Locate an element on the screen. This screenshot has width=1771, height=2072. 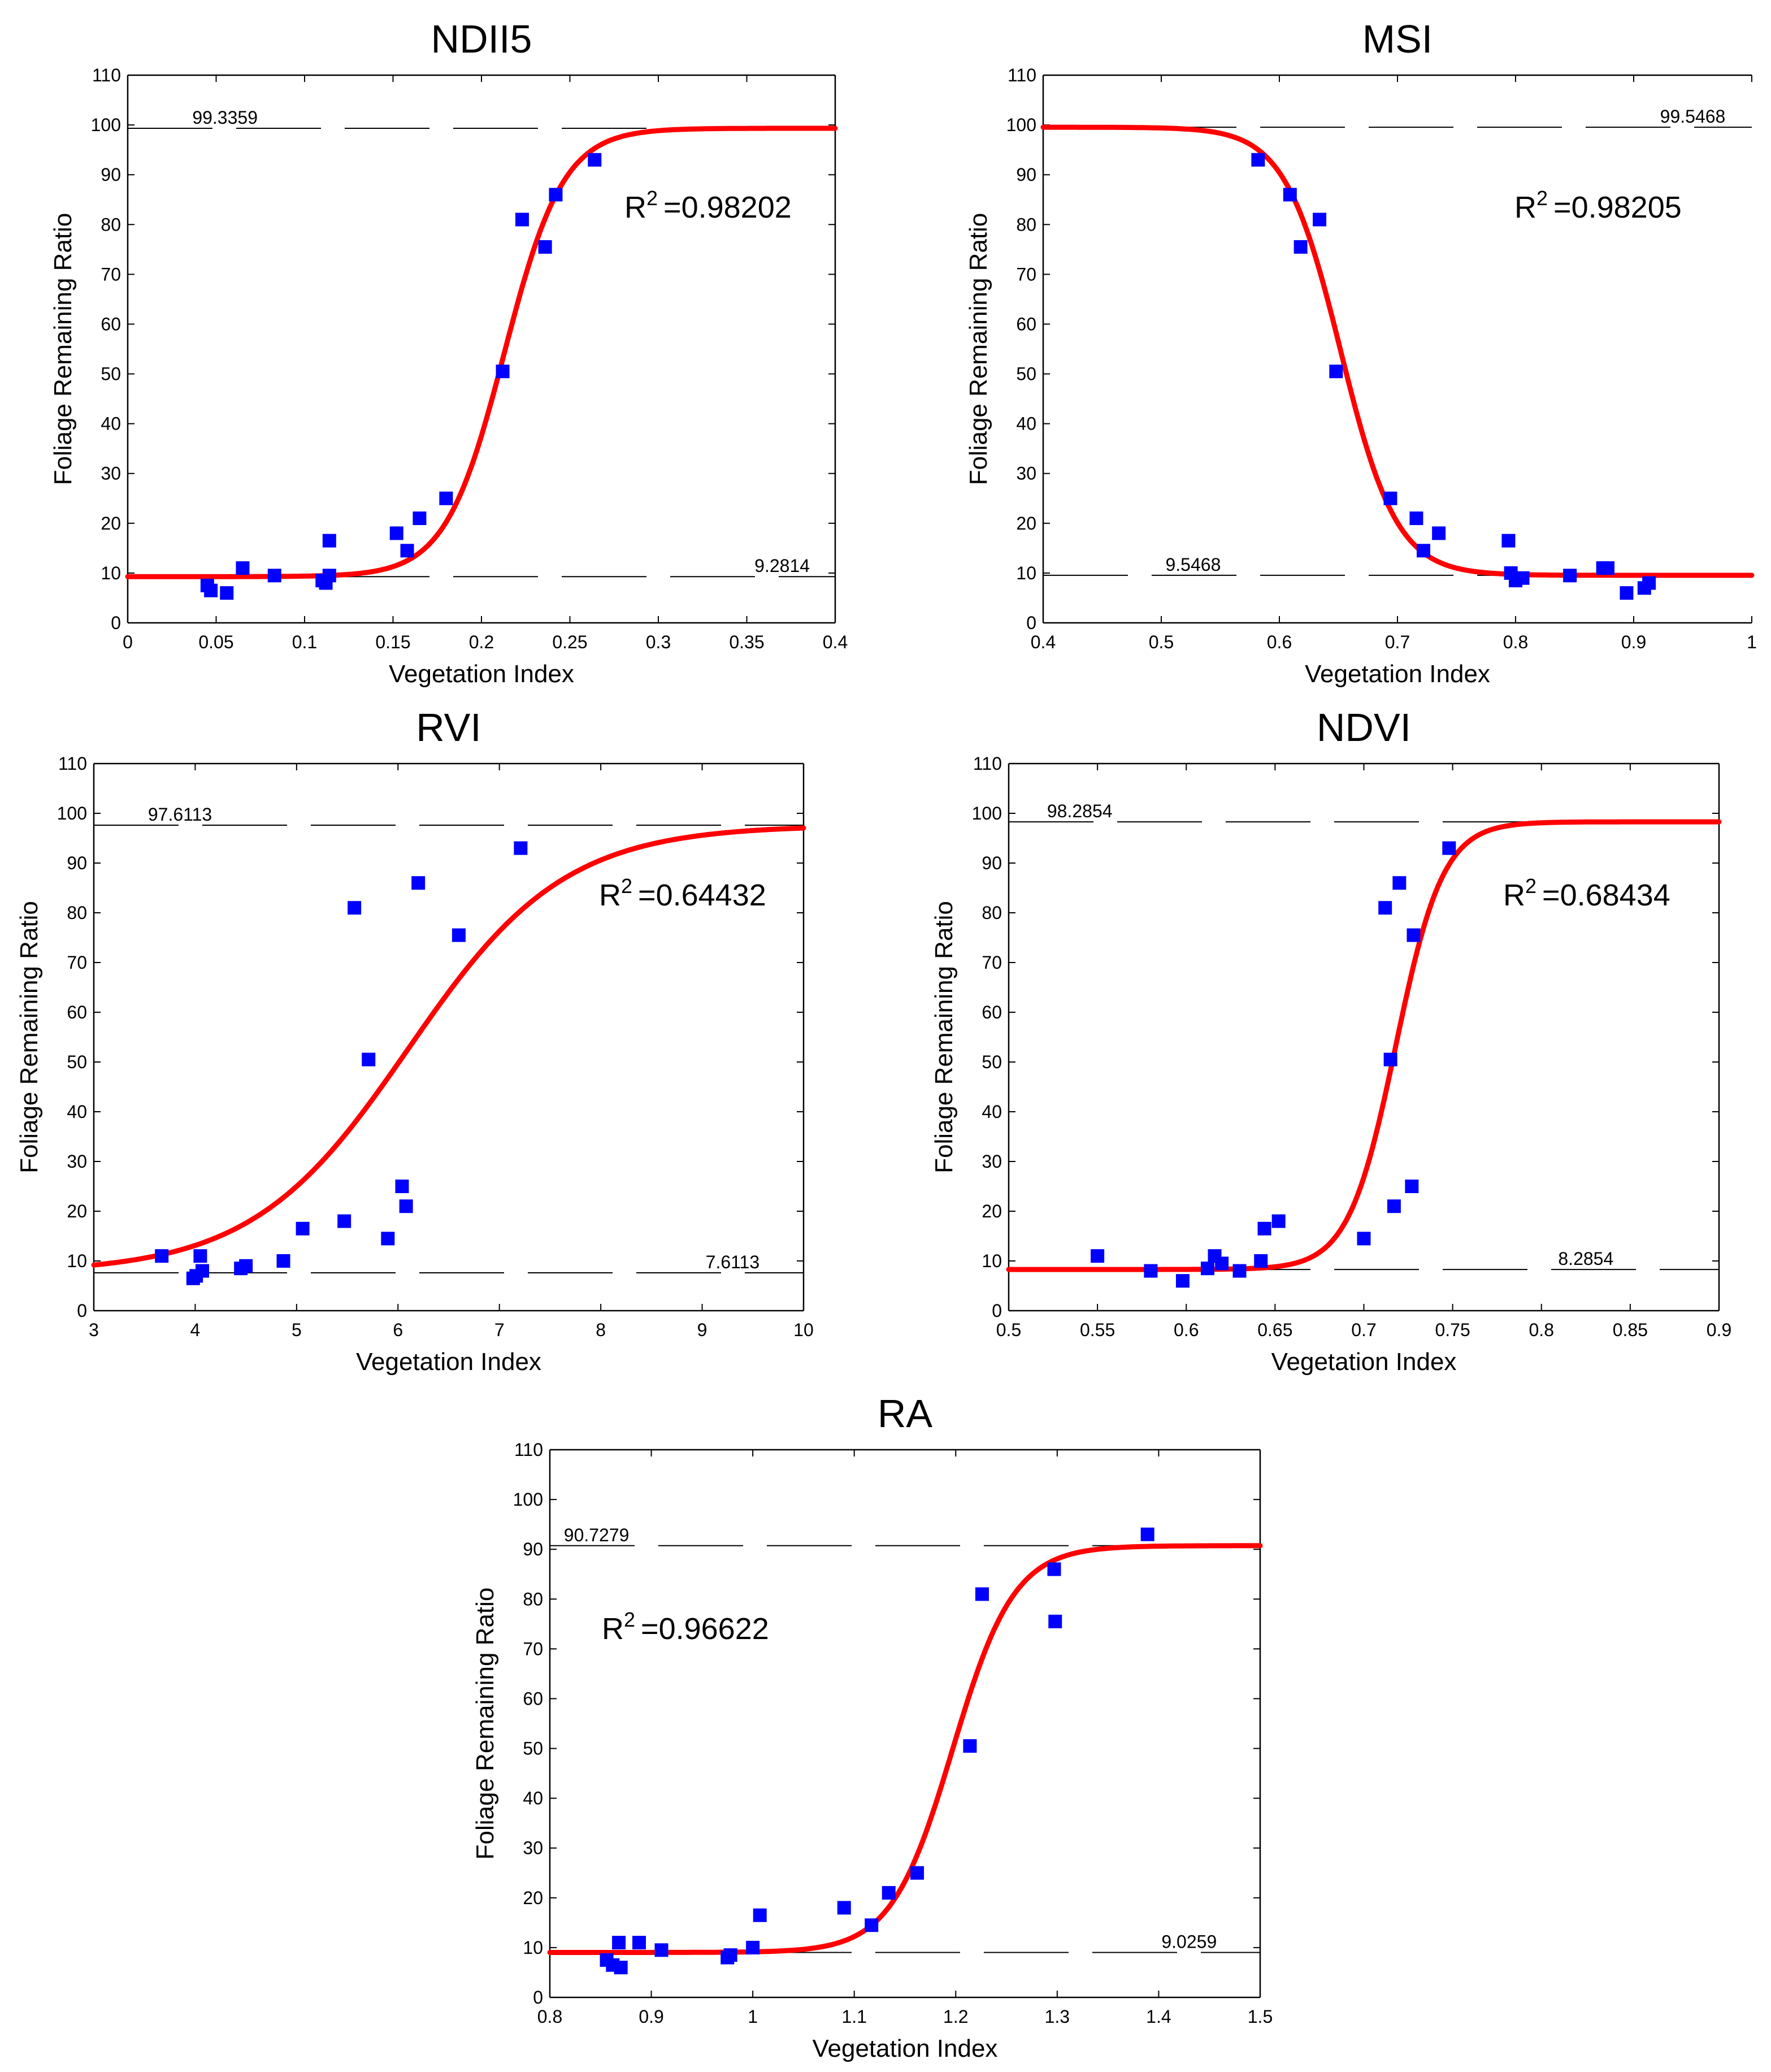
upper-asymptote-label: 98.2854 is located at coordinates (1080, 811).